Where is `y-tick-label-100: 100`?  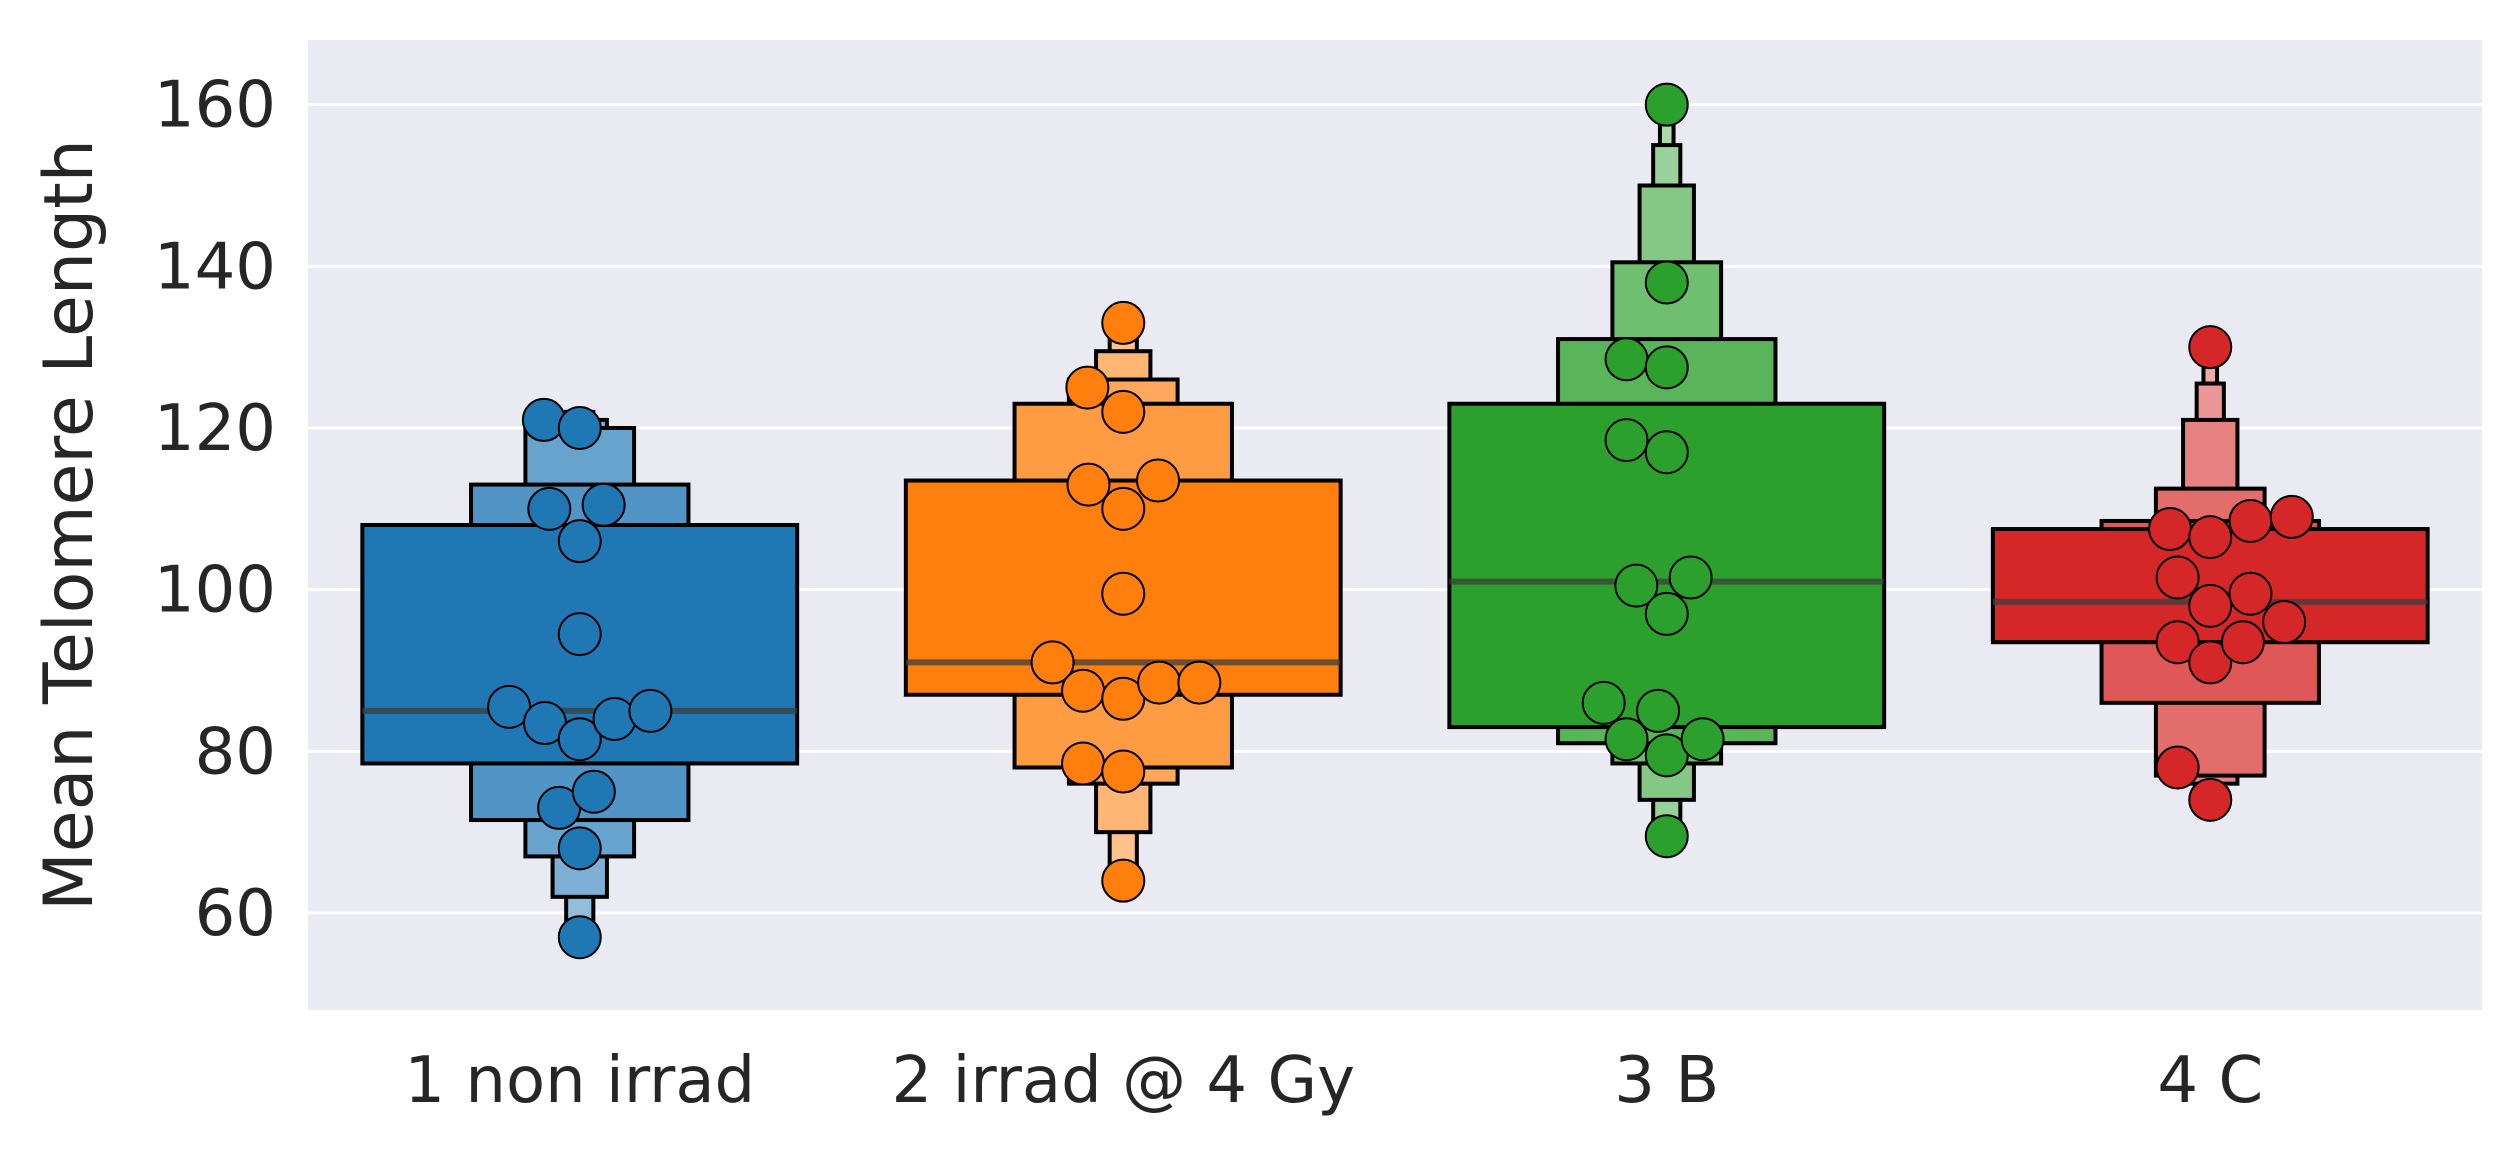 y-tick-label-100: 100 is located at coordinates (215, 591).